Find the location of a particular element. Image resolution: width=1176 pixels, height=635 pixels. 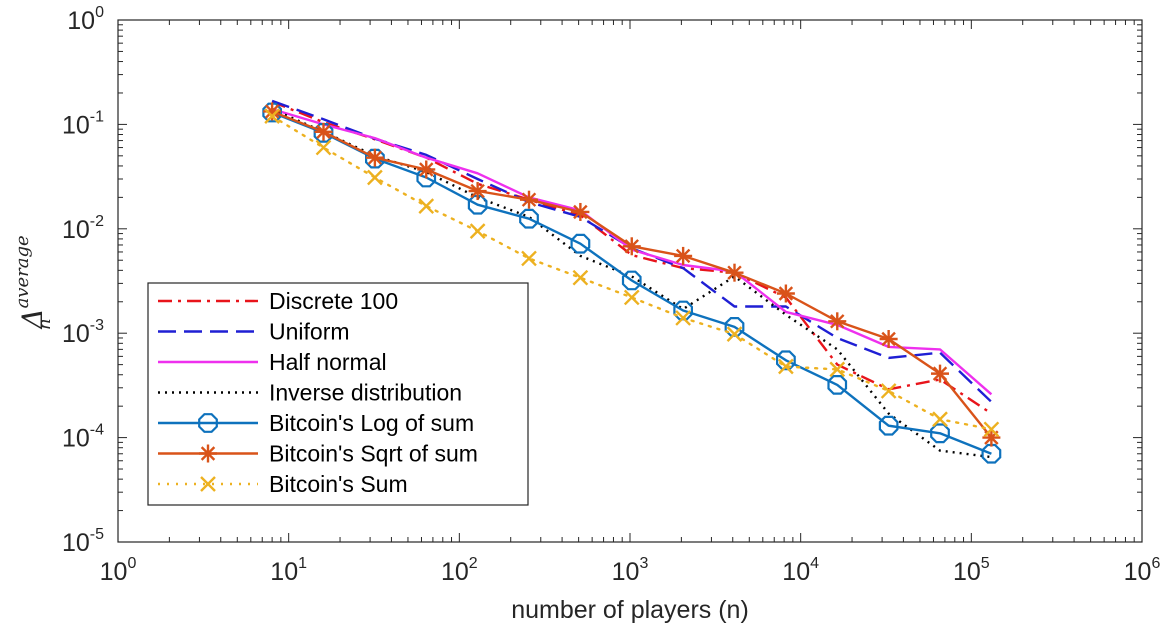

legend-item: Inverse distribution is located at coordinates (310, 393).